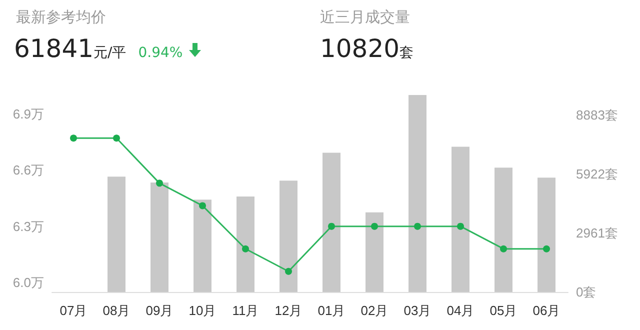 The height and width of the screenshot is (330, 640). Describe the element at coordinates (332, 310) in the screenshot. I see `x-tick-label: 01月` at that location.